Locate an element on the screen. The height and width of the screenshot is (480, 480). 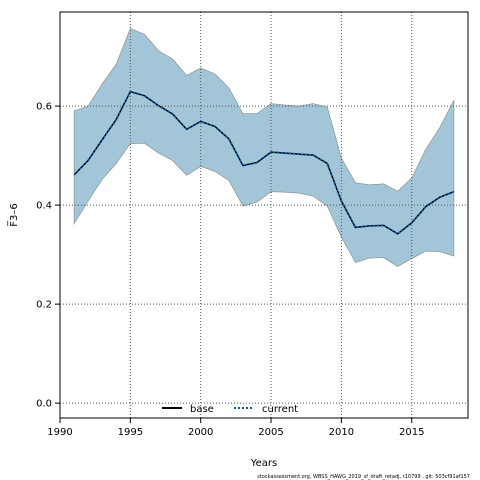
x-axis: 1990 1995 2000 2005 2010 2015 is located at coordinates (235, 428).